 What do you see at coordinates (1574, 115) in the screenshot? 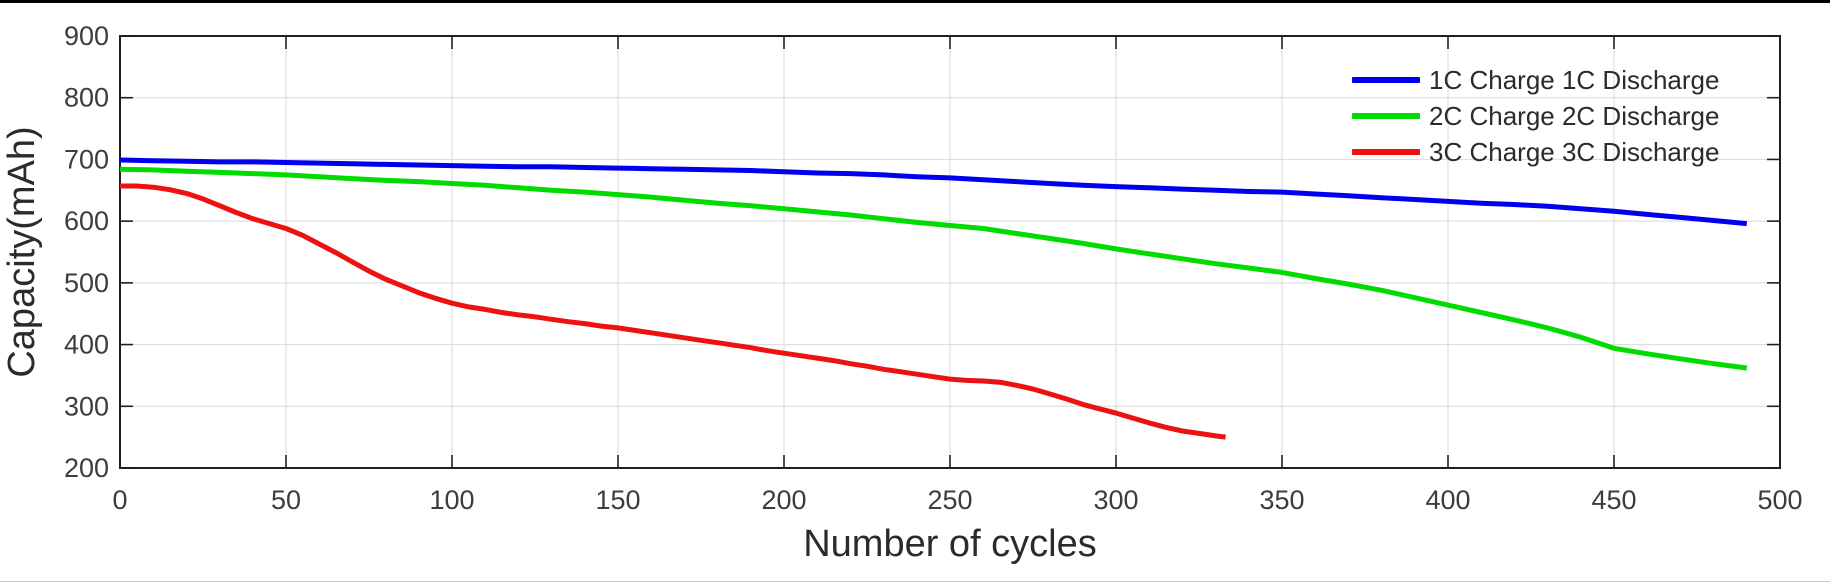
I see `legend-label: 2C Charge 2C Discharge` at bounding box center [1574, 115].